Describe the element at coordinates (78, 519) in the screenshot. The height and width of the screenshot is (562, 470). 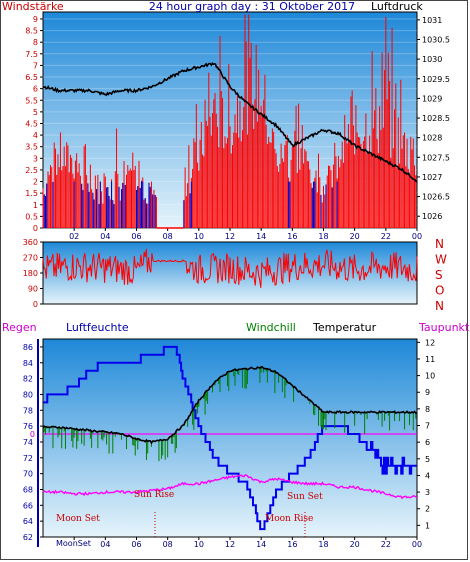
I see `moon-set-label: Moon Set` at that location.